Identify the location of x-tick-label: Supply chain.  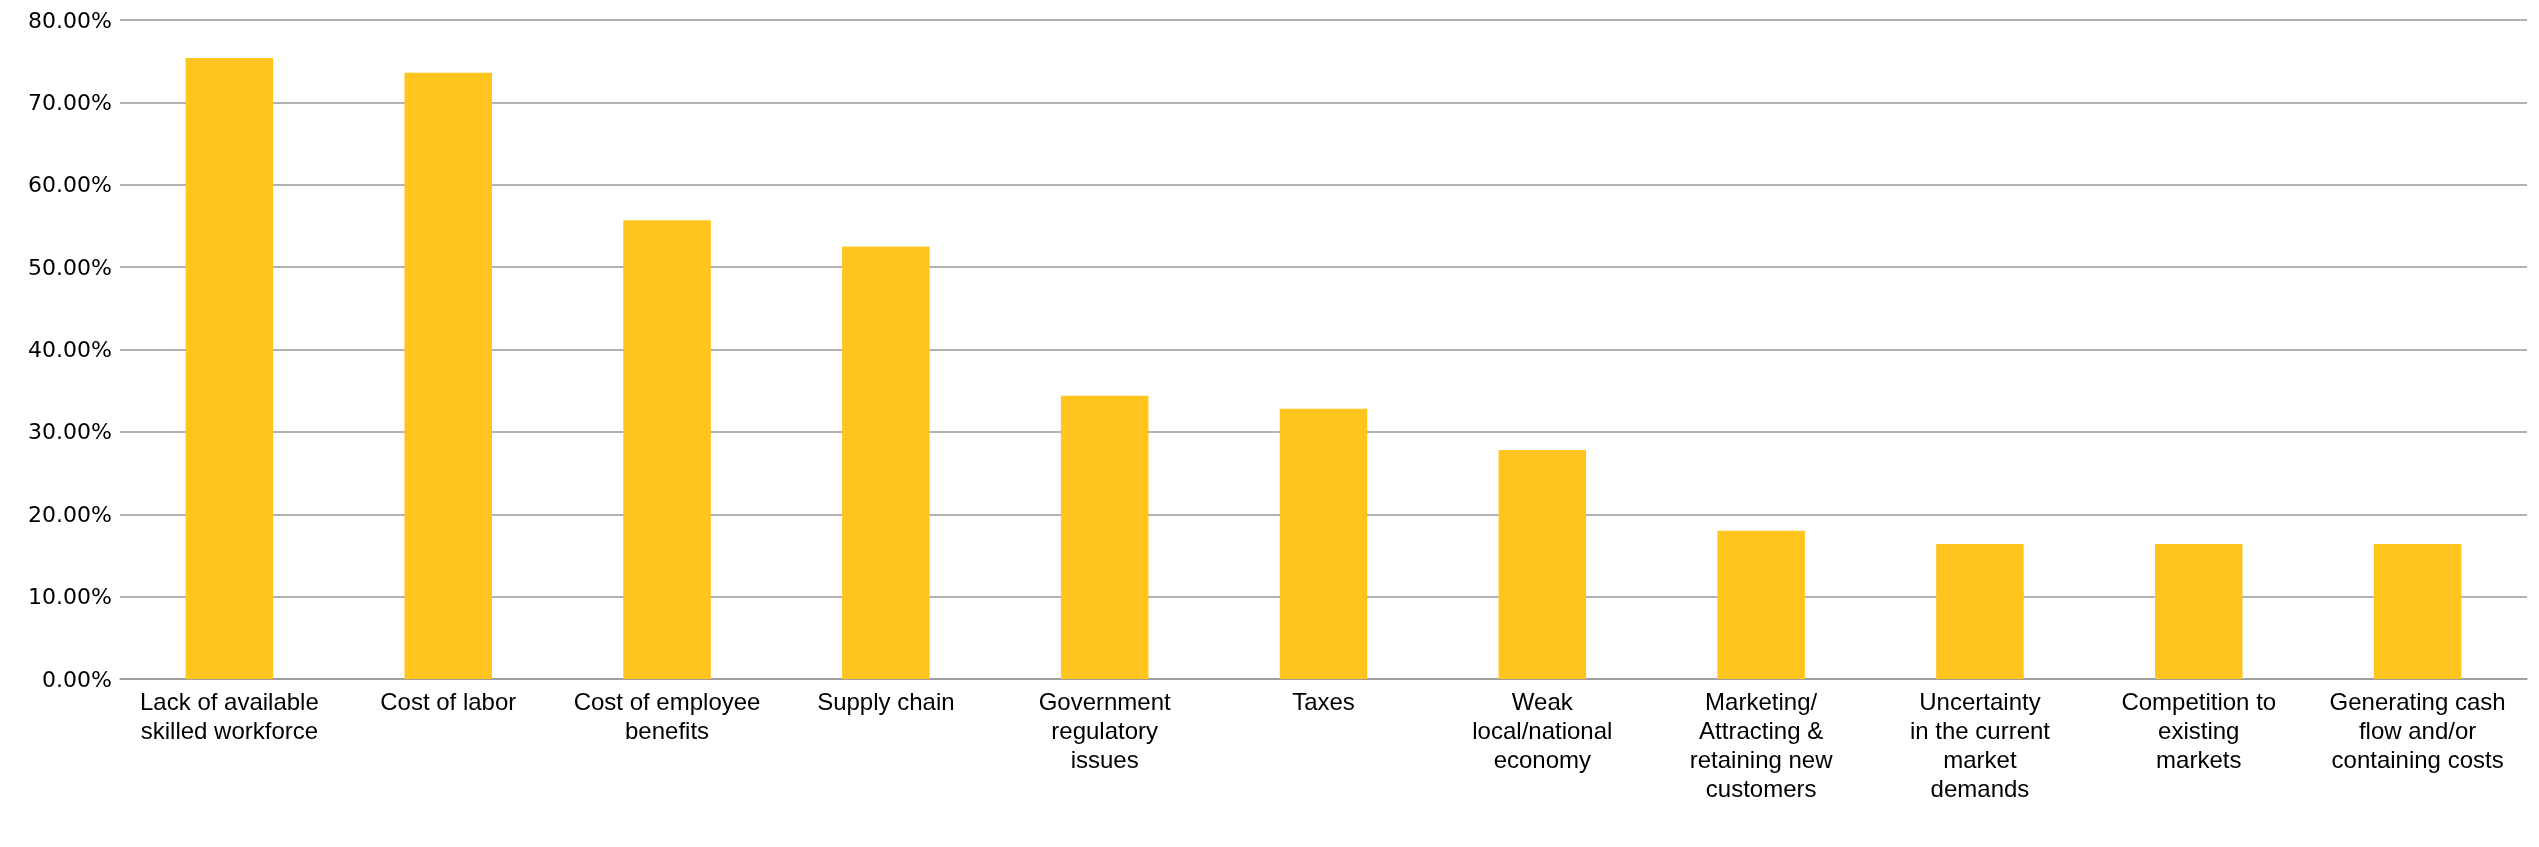
(886, 701).